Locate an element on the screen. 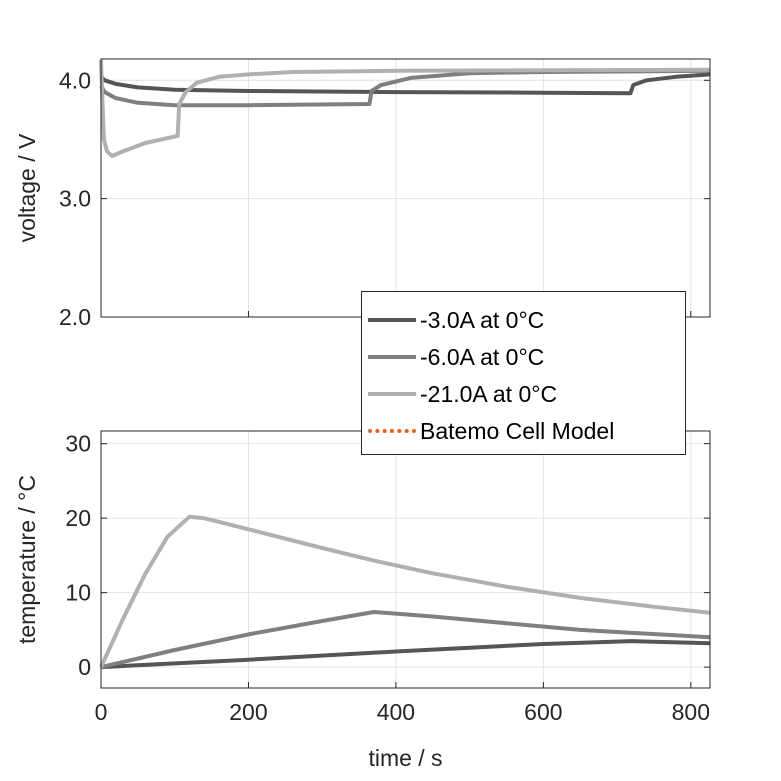 The image size is (781, 781). legend-item: -21.0A at 0°C is located at coordinates (462, 394).